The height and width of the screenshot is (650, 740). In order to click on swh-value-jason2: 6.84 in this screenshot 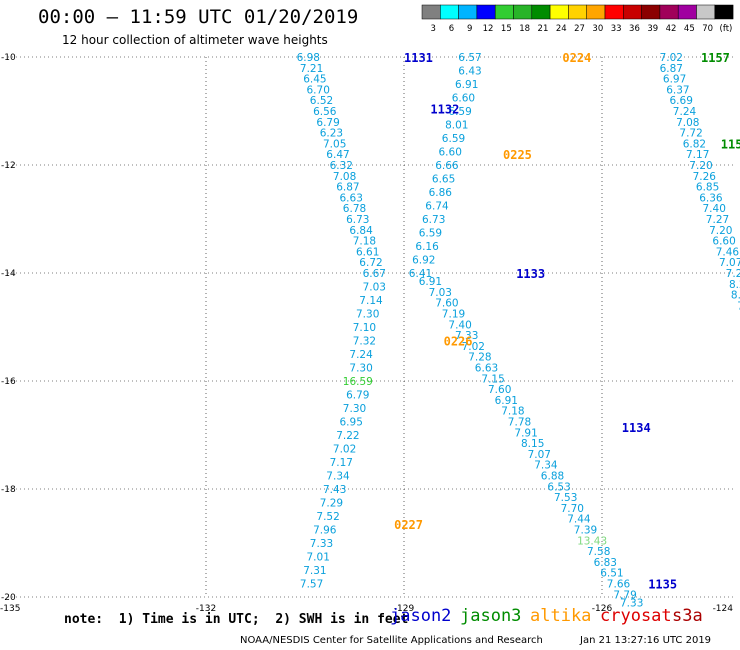, I will do `click(361, 231)`.